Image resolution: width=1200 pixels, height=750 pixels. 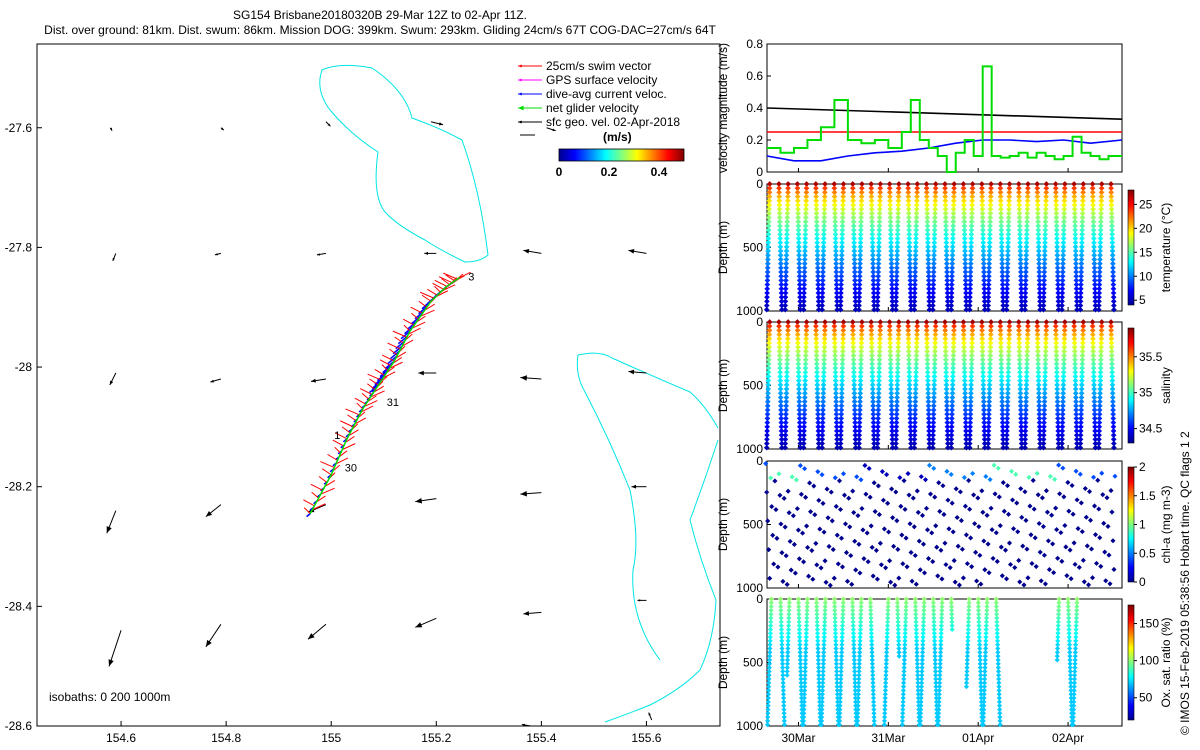 I want to click on velocity-panel-ytick-label: 0.8, so click(x=754, y=44).